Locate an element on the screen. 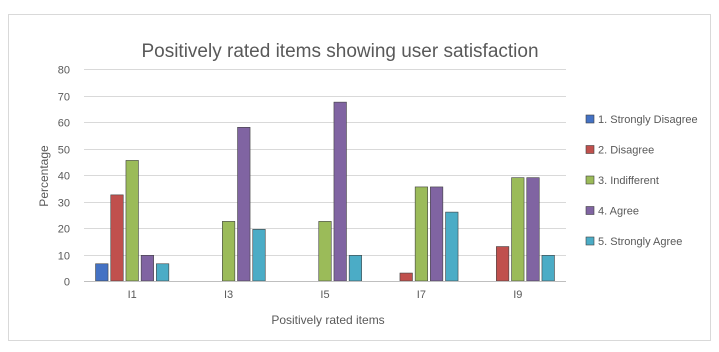 Image resolution: width=719 pixels, height=352 pixels. y-tick-label: 50 is located at coordinates (64, 151).